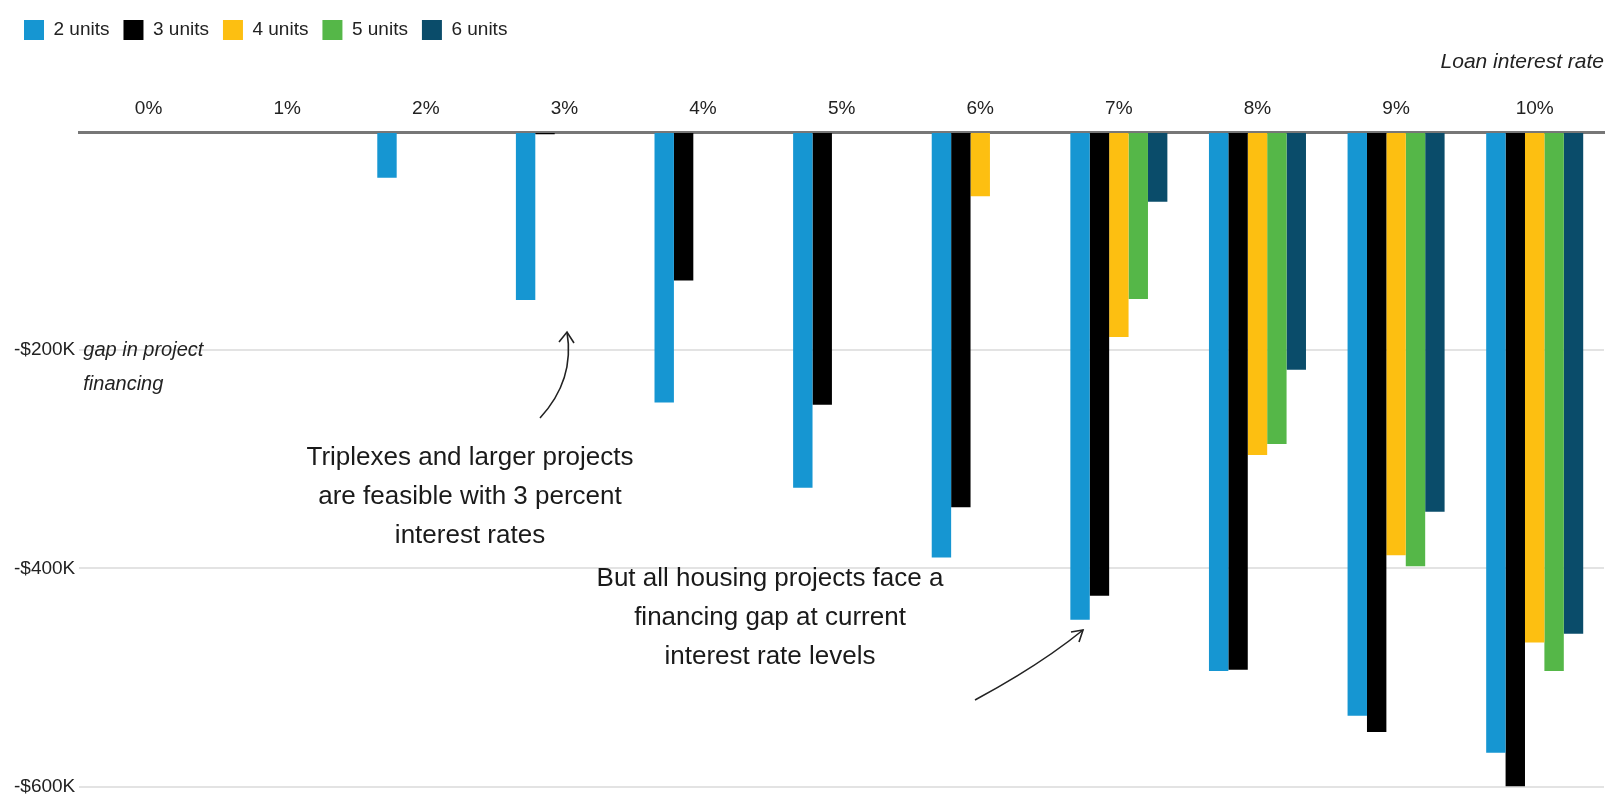  Describe the element at coordinates (703, 107) in the screenshot. I see `x-tick-label: 4%` at that location.